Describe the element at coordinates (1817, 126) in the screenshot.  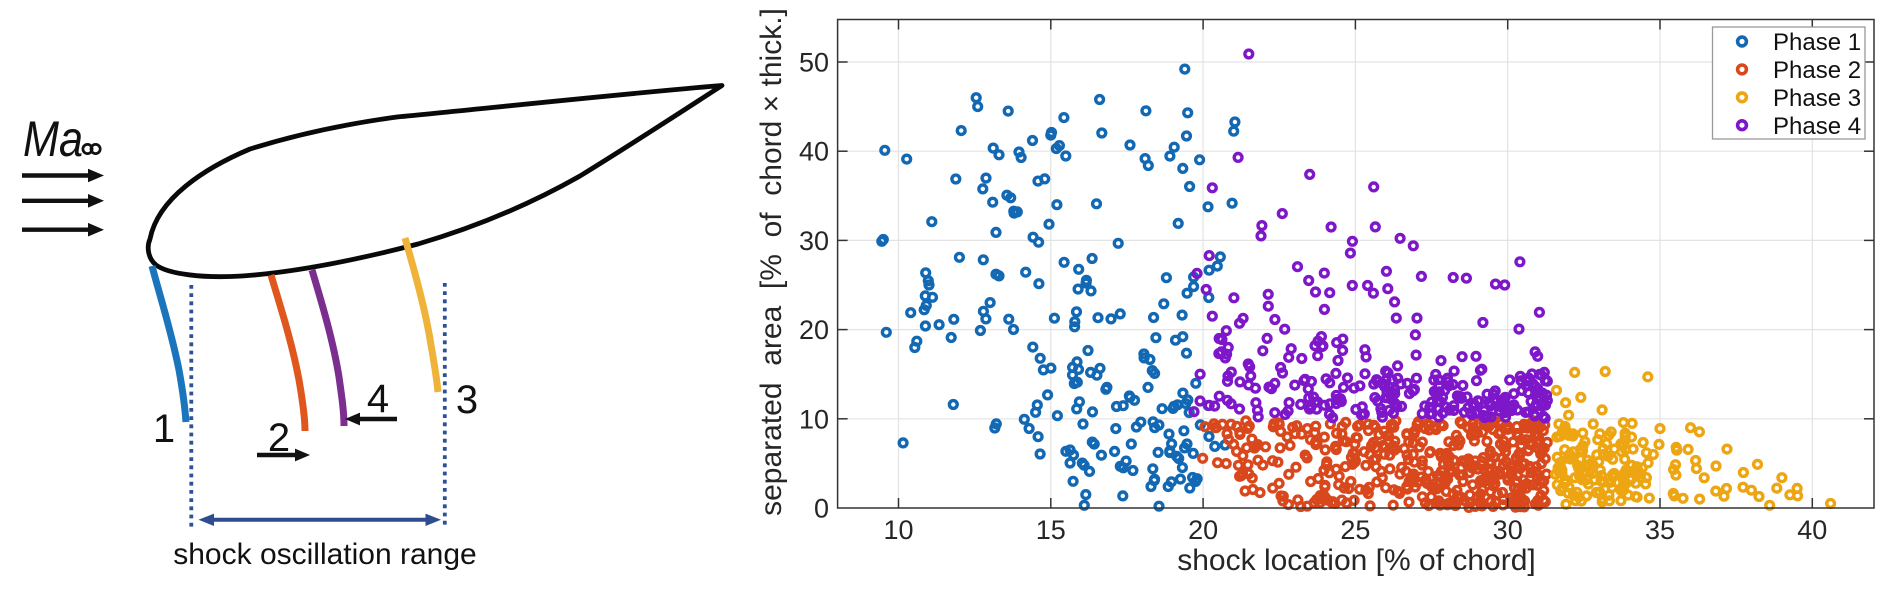
I see `svg-text: Phase 4` at that location.